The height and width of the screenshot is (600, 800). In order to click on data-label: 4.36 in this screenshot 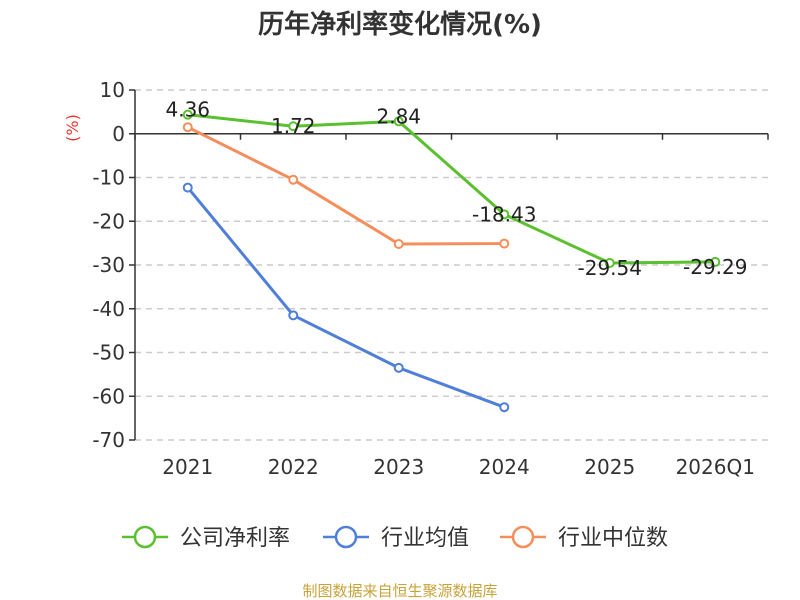, I will do `click(187, 110)`.